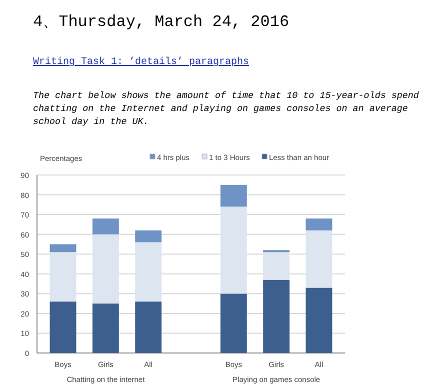 The width and height of the screenshot is (439, 391). Describe the element at coordinates (141, 62) in the screenshot. I see `chart-subtitle: Writing Task 1: ’details’ paragraphs` at that location.